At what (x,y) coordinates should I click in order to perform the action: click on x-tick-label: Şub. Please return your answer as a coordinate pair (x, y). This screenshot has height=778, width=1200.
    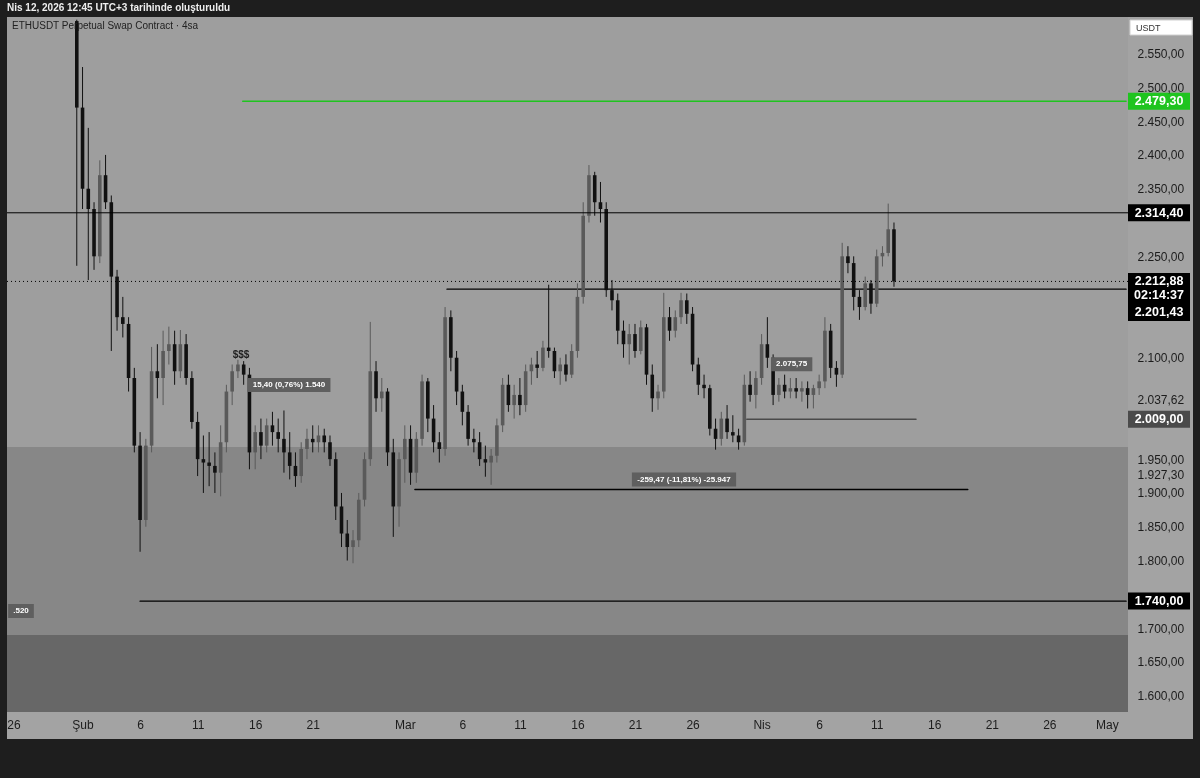
    Looking at the image, I should click on (83, 724).